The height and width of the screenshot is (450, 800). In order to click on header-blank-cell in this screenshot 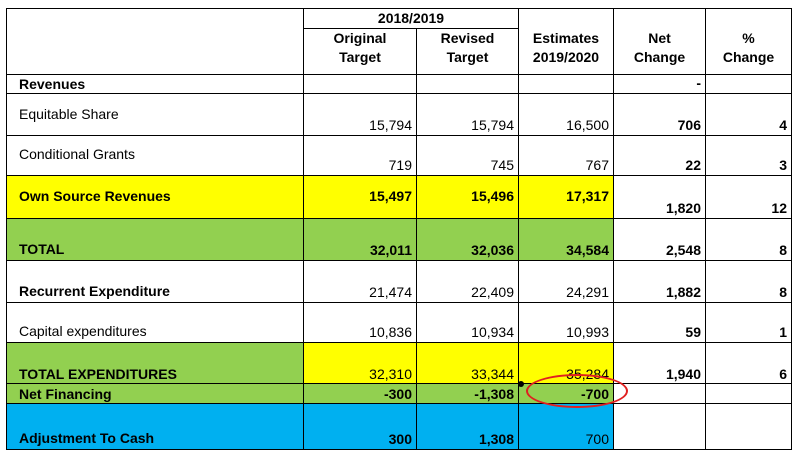, I will do `click(155, 18)`.